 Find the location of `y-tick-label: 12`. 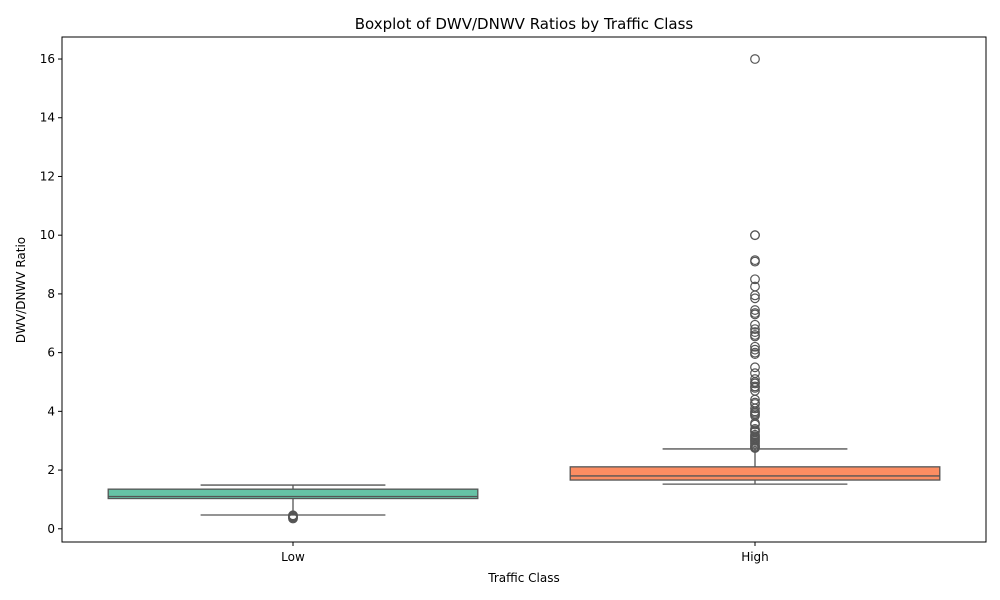

y-tick-label: 12 is located at coordinates (47, 176).